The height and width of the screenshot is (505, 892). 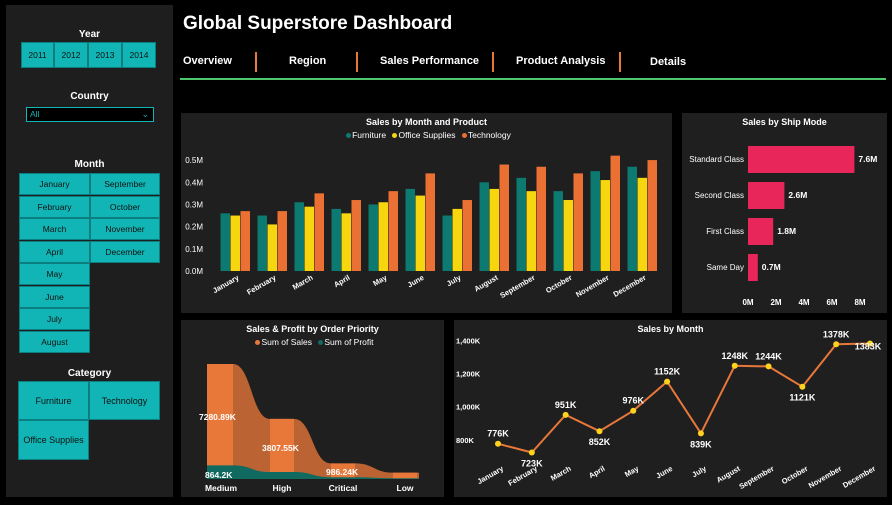 What do you see at coordinates (308, 61) in the screenshot?
I see `tab-region: Region` at bounding box center [308, 61].